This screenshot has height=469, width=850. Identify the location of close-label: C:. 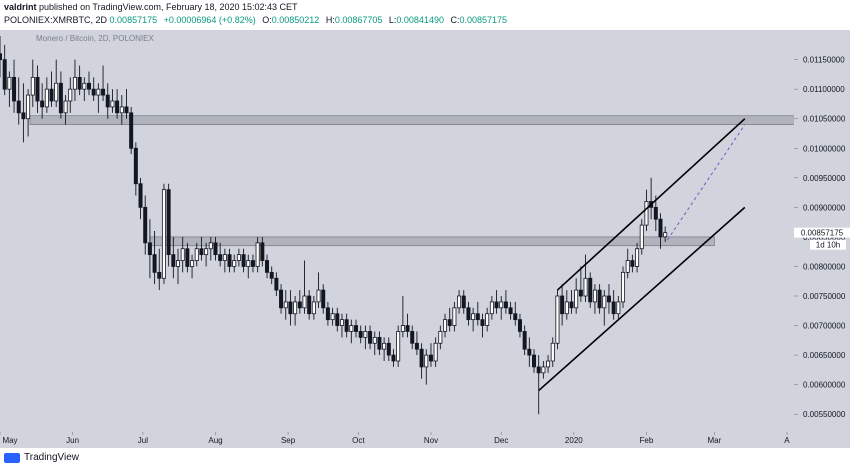
(455, 20).